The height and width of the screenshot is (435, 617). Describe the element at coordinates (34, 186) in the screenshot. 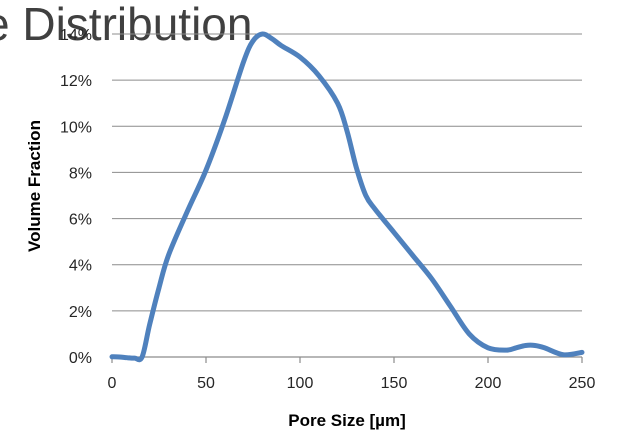

I see `y-axis-title: Volume Fraction` at that location.